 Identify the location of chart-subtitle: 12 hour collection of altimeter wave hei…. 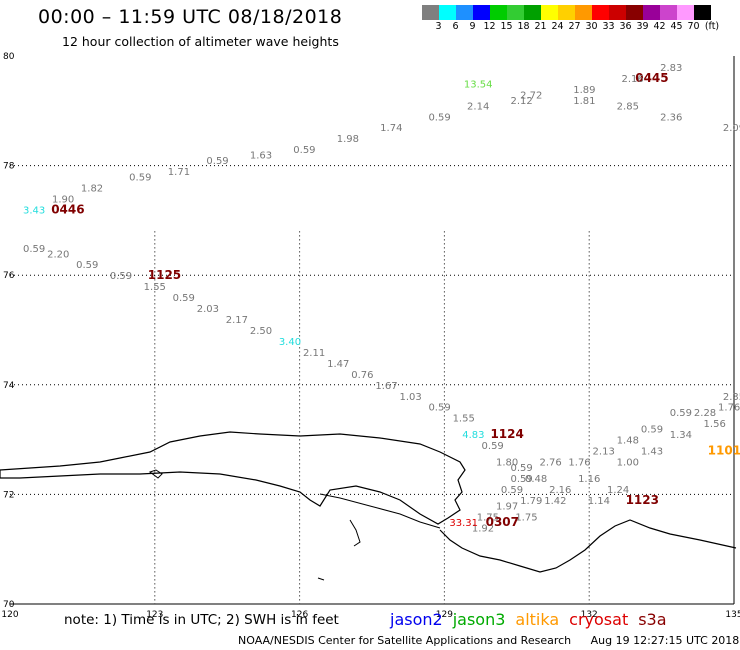
(200, 41).